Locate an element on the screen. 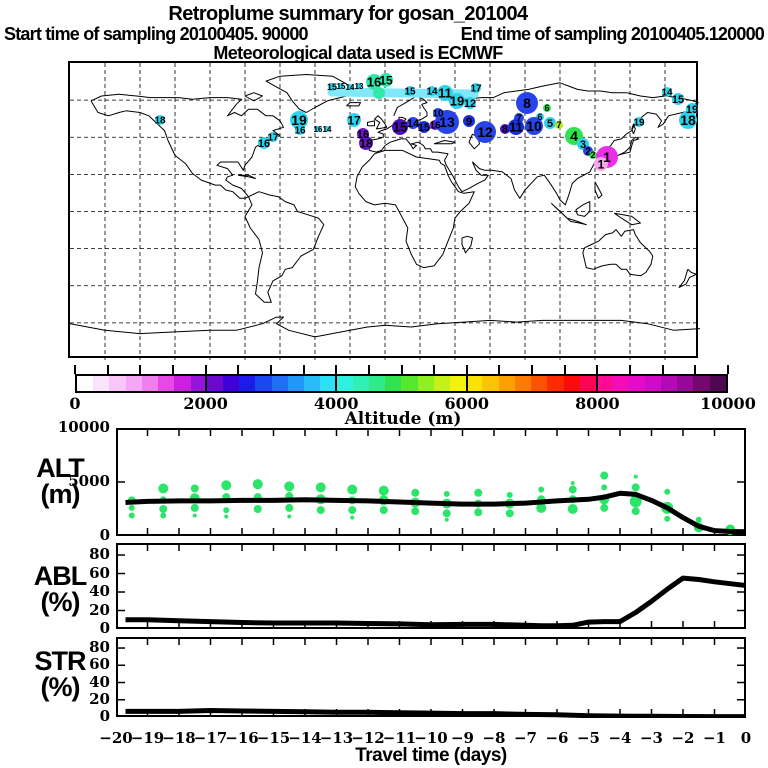 Image resolution: width=768 pixels, height=768 pixels. plume-day-label: 12 is located at coordinates (470, 104).